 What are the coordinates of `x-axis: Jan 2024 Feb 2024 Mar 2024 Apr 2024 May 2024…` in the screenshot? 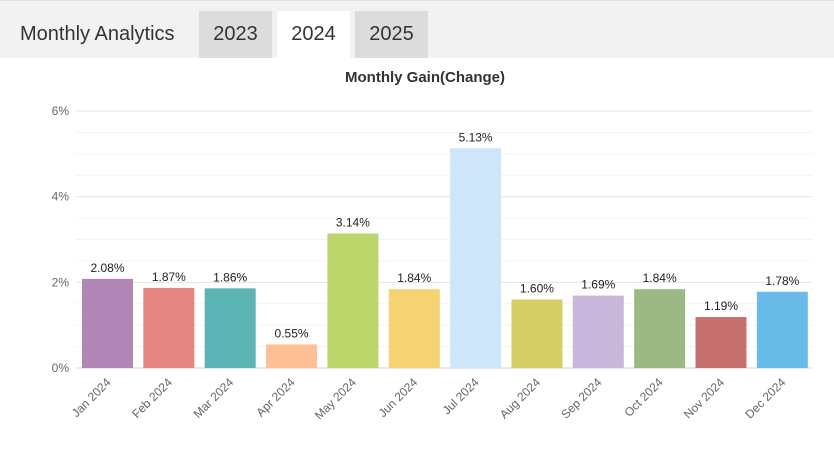 It's located at (429, 398).